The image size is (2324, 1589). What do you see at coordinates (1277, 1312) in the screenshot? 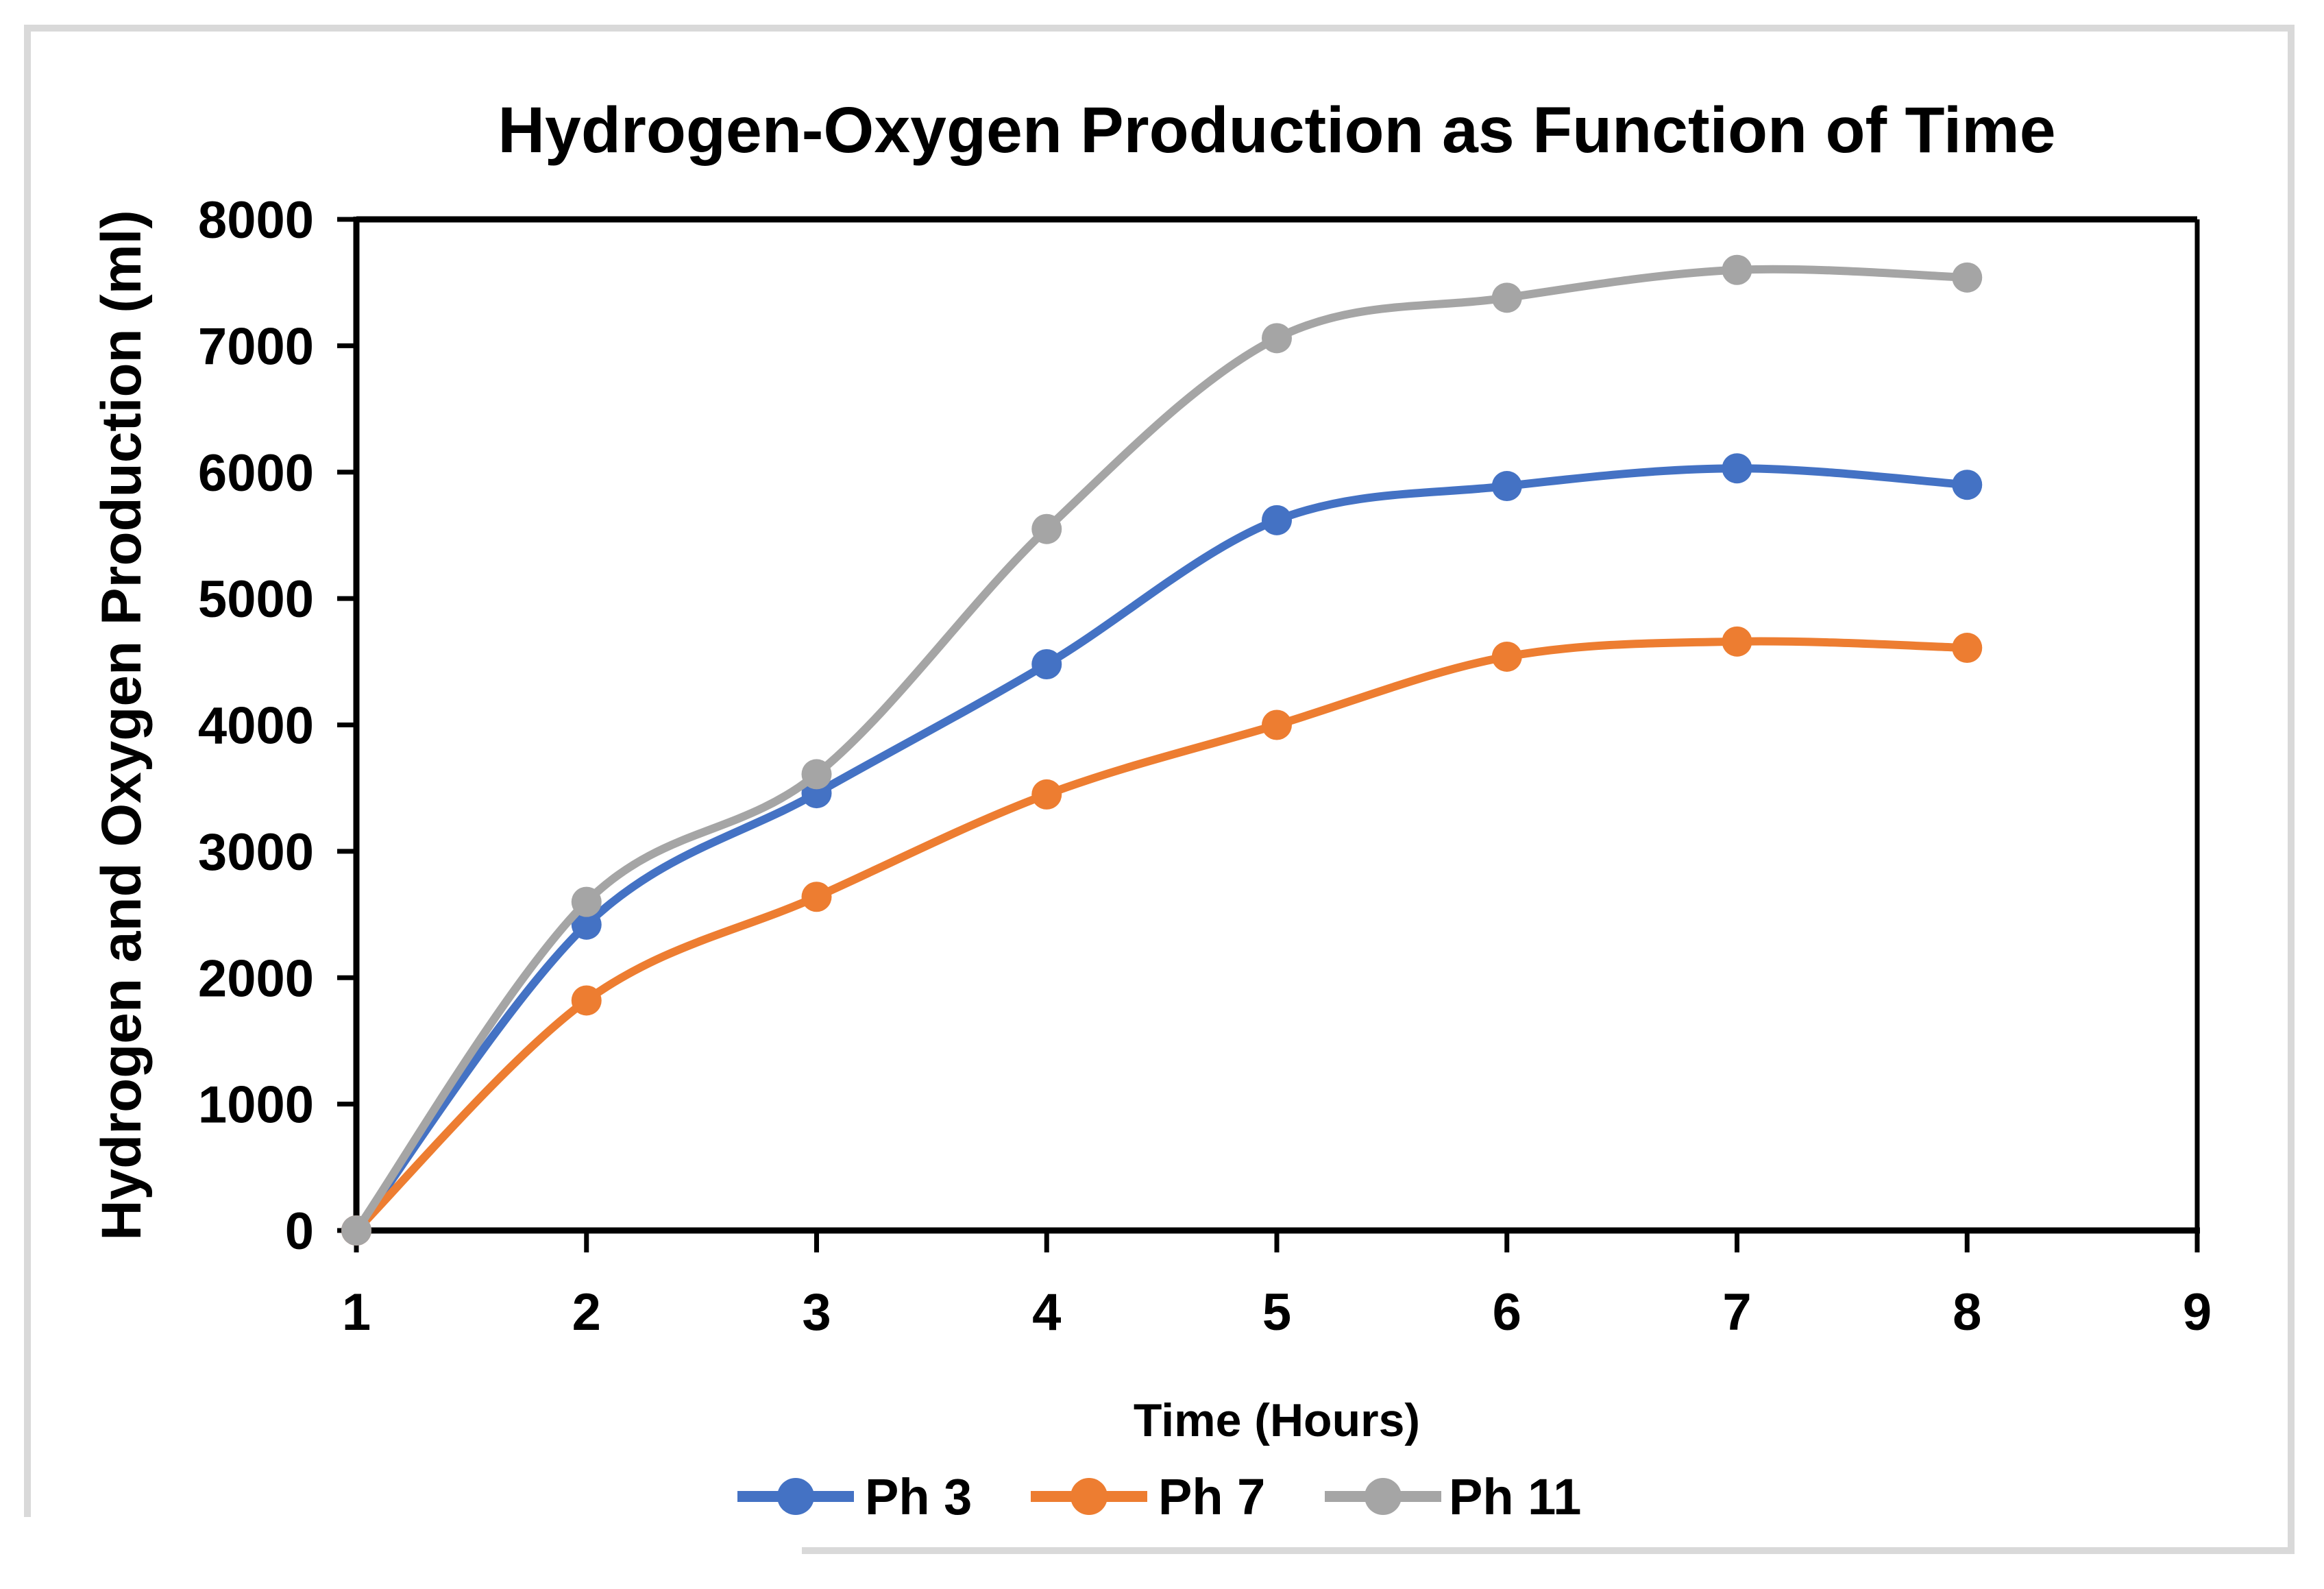
I see `x-tick-label: 5` at bounding box center [1277, 1312].